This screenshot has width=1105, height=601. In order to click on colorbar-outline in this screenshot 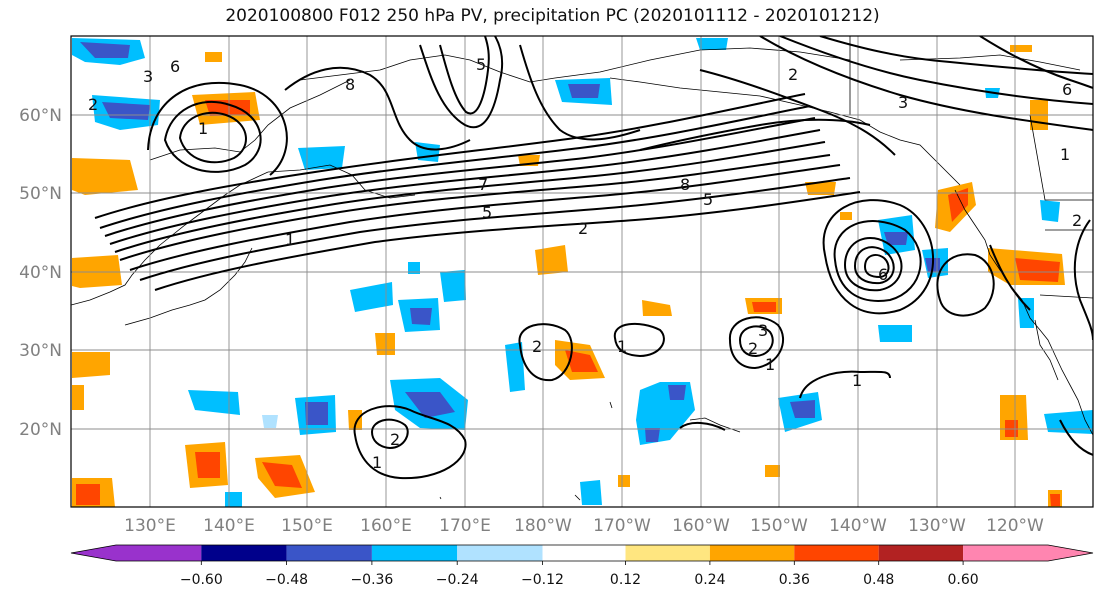, I will do `click(582, 553)`.